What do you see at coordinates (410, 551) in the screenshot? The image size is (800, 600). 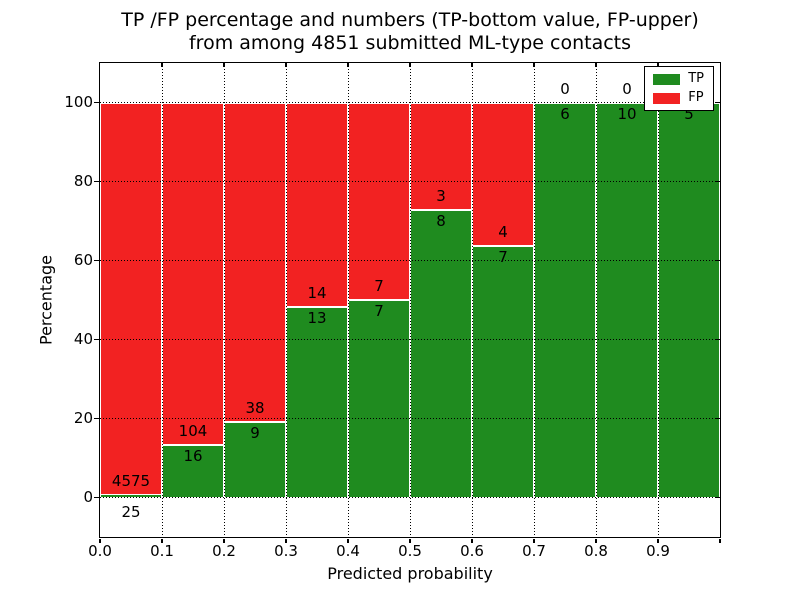 I see `x-tick-label: 0.5` at bounding box center [410, 551].